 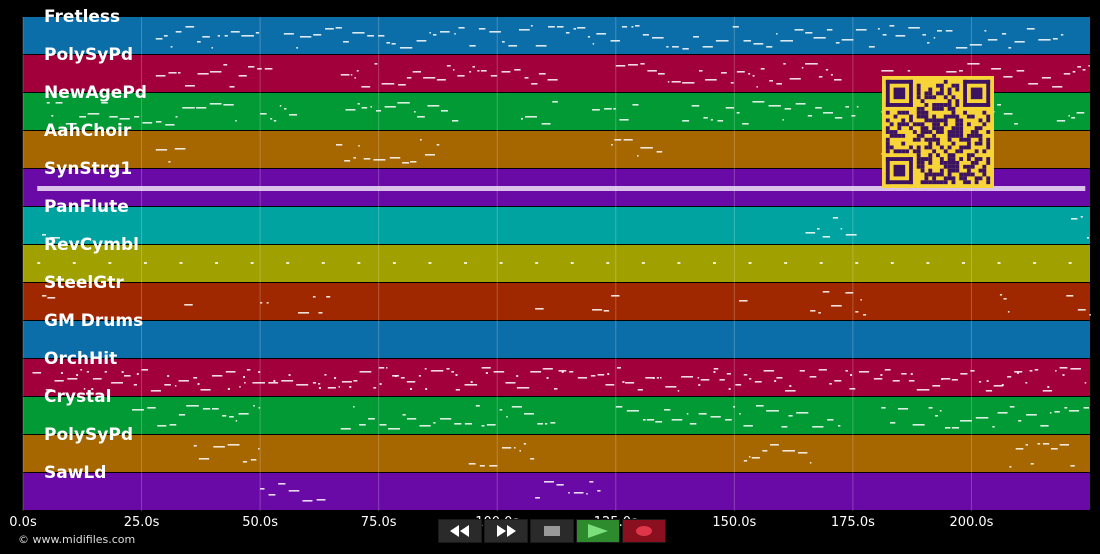 I want to click on time-tick-label: 175.0s, so click(x=852, y=522).